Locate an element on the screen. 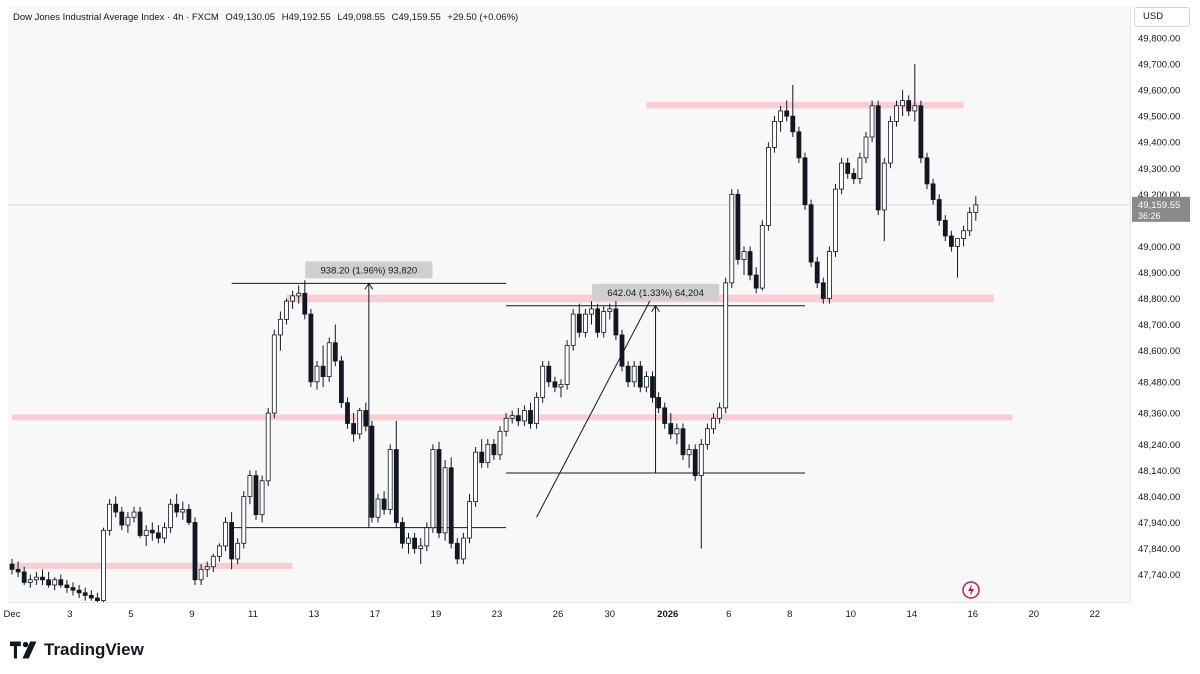  x-tick-label: Dec is located at coordinates (12, 614).